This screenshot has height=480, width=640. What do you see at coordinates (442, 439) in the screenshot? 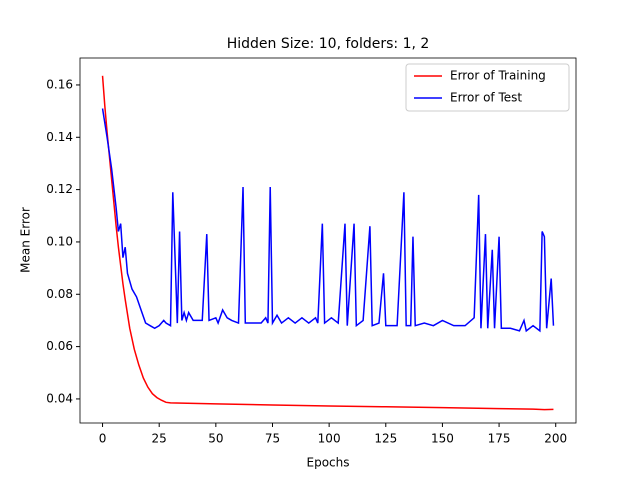
I see `x-tick-label: 150` at bounding box center [442, 439].